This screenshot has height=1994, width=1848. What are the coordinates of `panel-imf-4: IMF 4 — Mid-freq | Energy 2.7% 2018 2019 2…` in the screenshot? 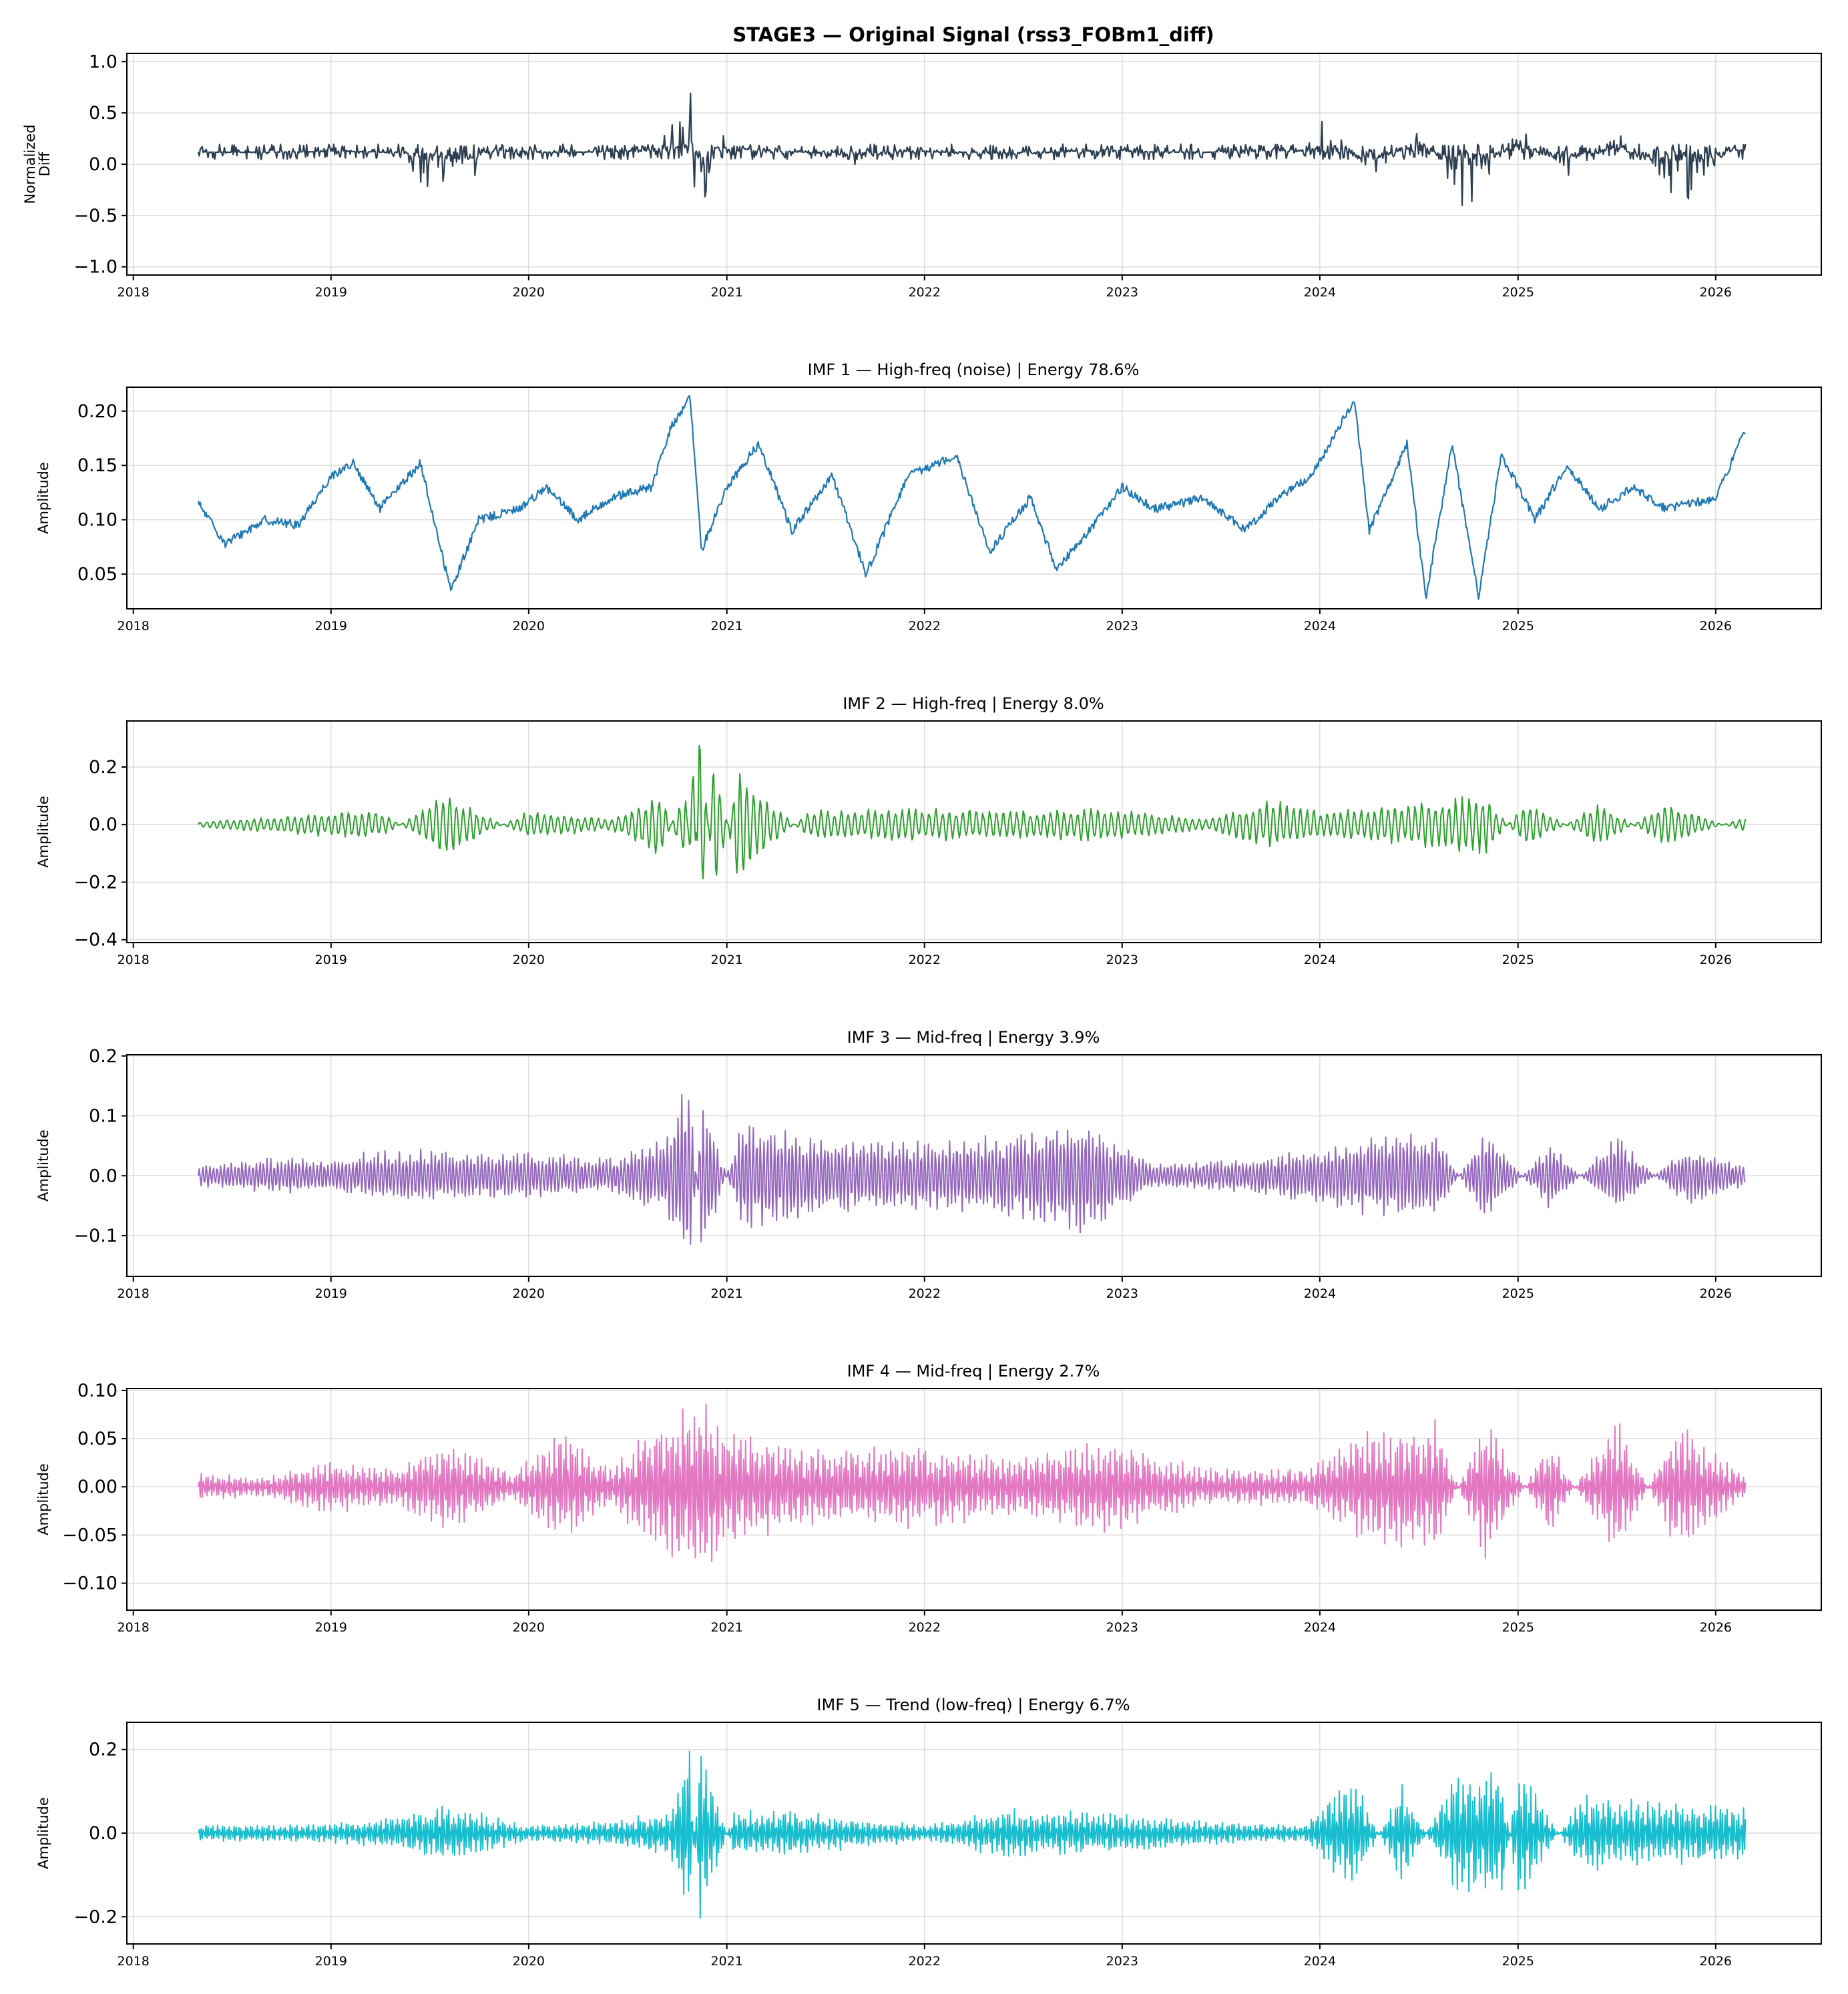 It's located at (928, 1498).